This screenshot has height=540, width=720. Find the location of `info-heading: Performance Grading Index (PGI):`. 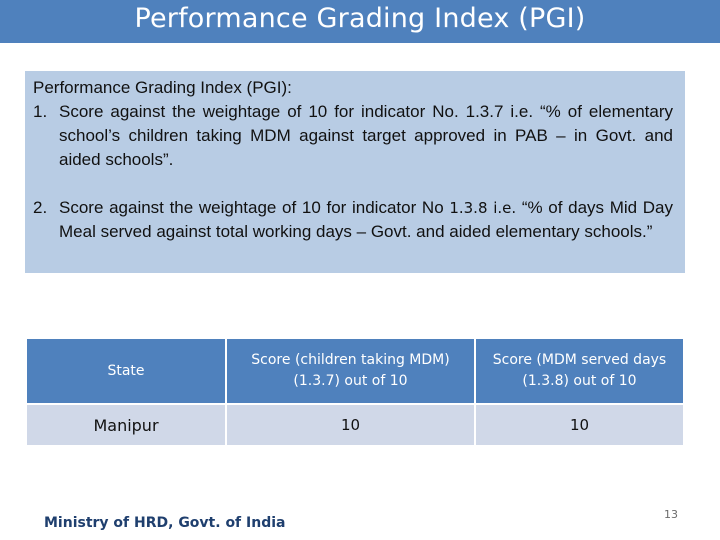

info-heading: Performance Grading Index (PGI): is located at coordinates (162, 87).